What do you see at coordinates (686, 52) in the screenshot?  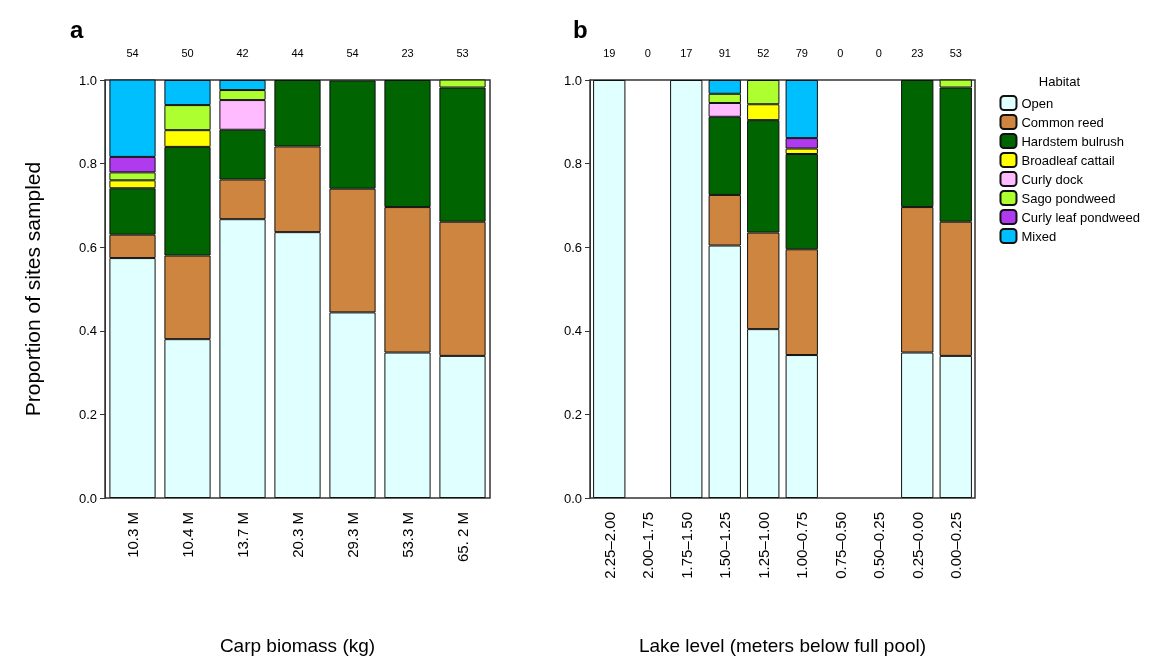 I see `text: 17` at bounding box center [686, 52].